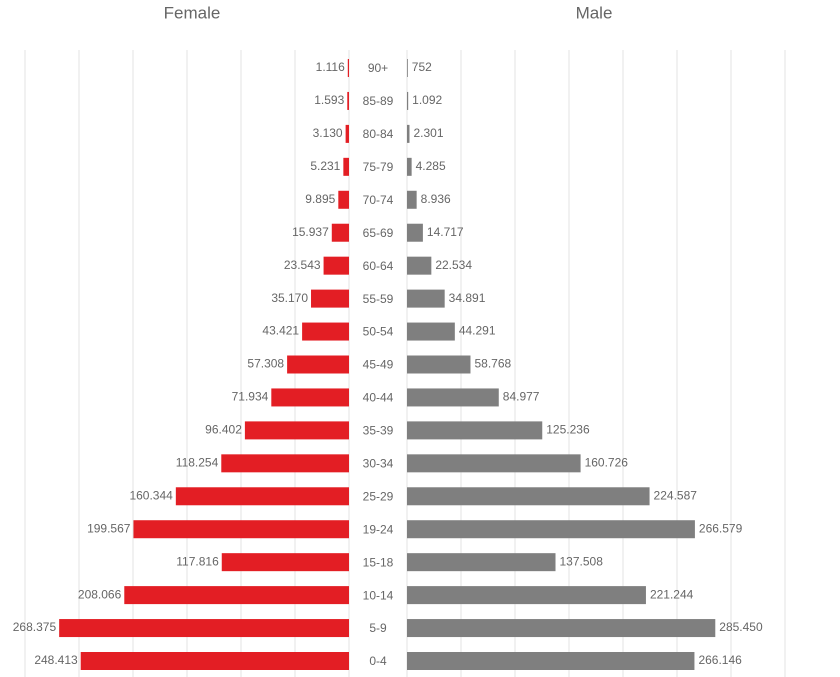  What do you see at coordinates (223, 430) in the screenshot?
I see `data-label: 96.402` at bounding box center [223, 430].